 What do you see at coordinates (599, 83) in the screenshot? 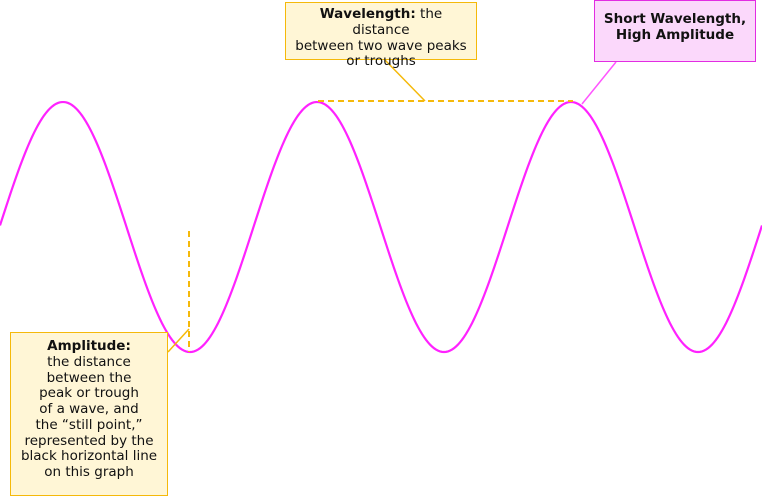
I see `short-wave-connector-line` at bounding box center [599, 83].